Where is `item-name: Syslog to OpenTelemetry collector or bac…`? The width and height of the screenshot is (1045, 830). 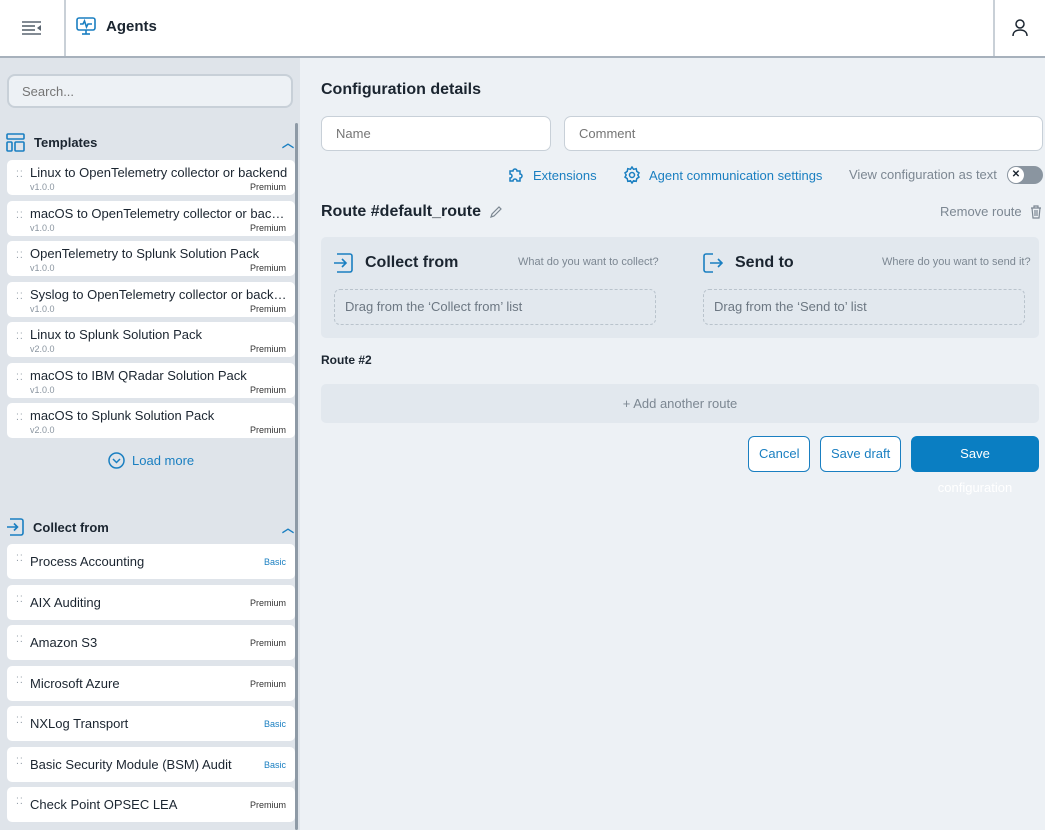
item-name: Syslog to OpenTelemetry collector or bac… is located at coordinates (159, 294).